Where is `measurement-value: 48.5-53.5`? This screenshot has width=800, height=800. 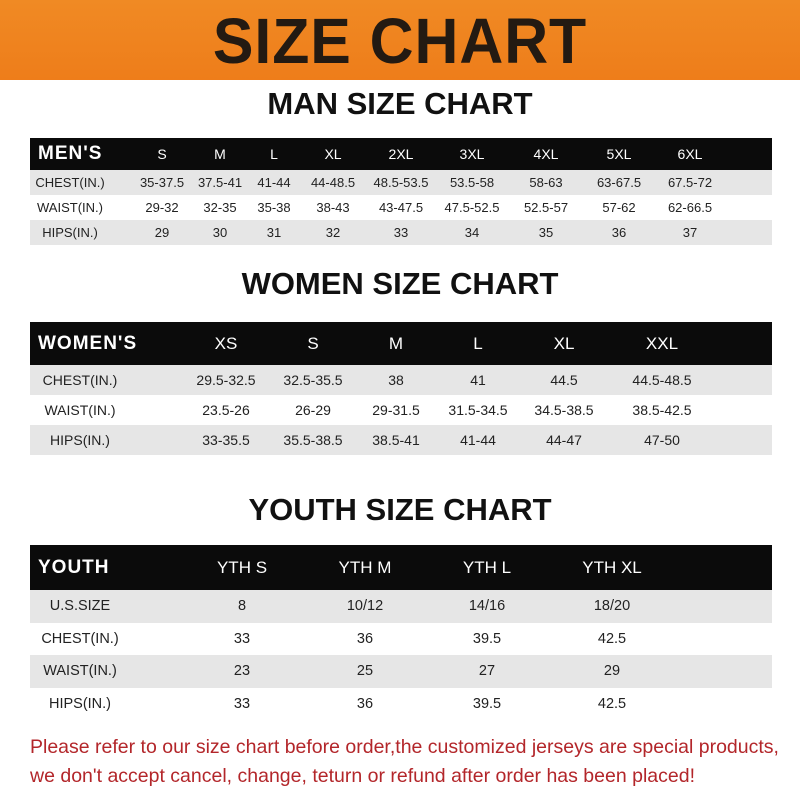
measurement-value: 48.5-53.5 is located at coordinates (401, 182).